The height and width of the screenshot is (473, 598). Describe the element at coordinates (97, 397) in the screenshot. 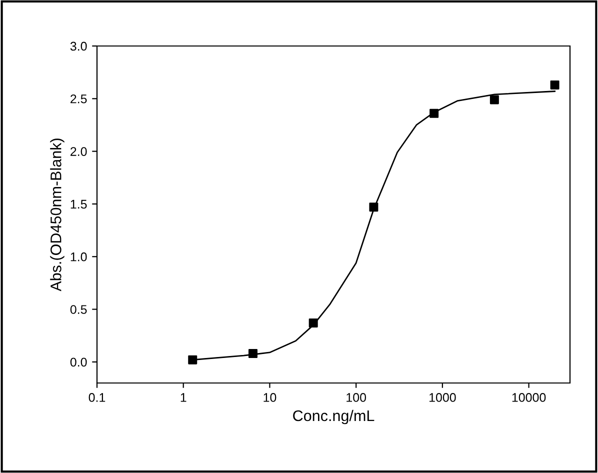

I see `x-tick-label: 0.1` at that location.